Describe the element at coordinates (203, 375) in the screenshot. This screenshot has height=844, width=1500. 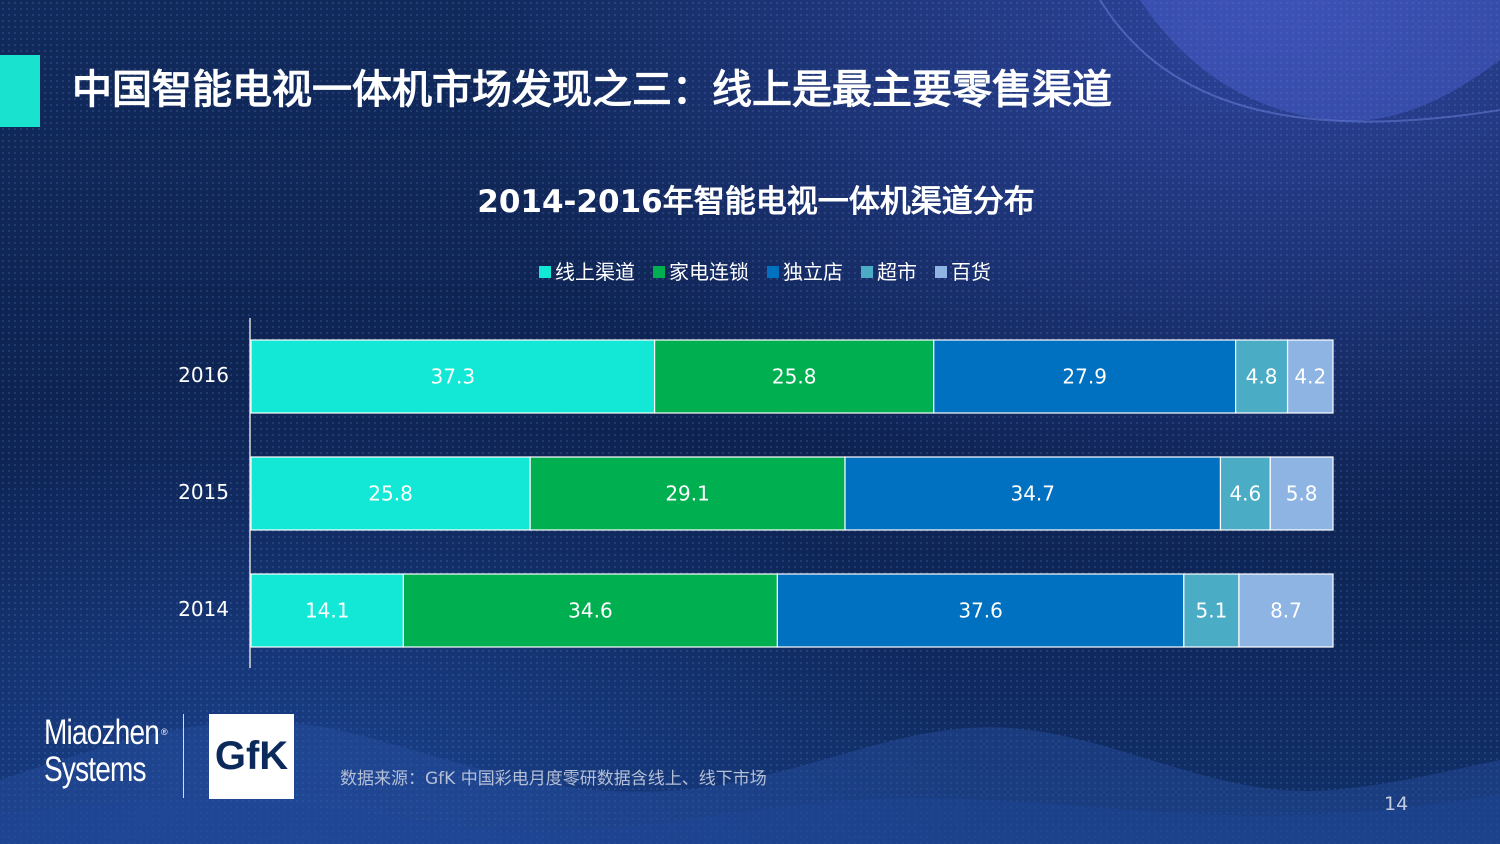
I see `y-tick-label: 2016` at that location.